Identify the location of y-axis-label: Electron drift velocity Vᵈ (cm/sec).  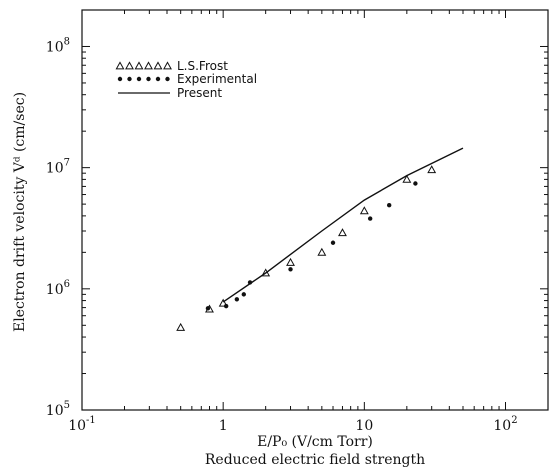
(20, 212).